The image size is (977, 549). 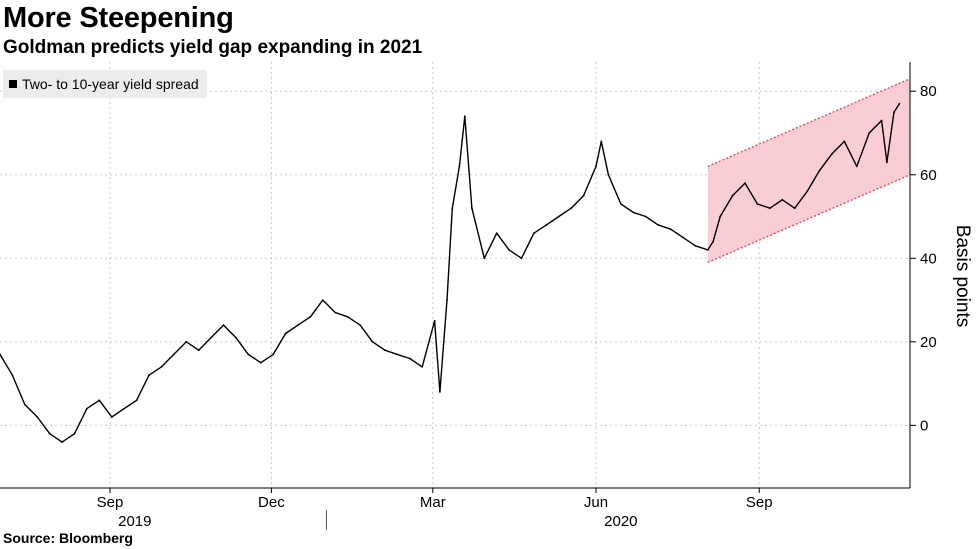 I want to click on y-tick-label: 0, so click(x=924, y=425).